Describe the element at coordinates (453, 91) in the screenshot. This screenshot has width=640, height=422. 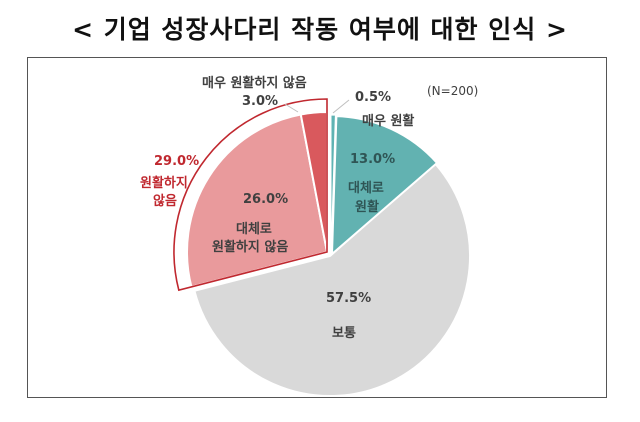
I see `sample-note: (N=200)` at that location.